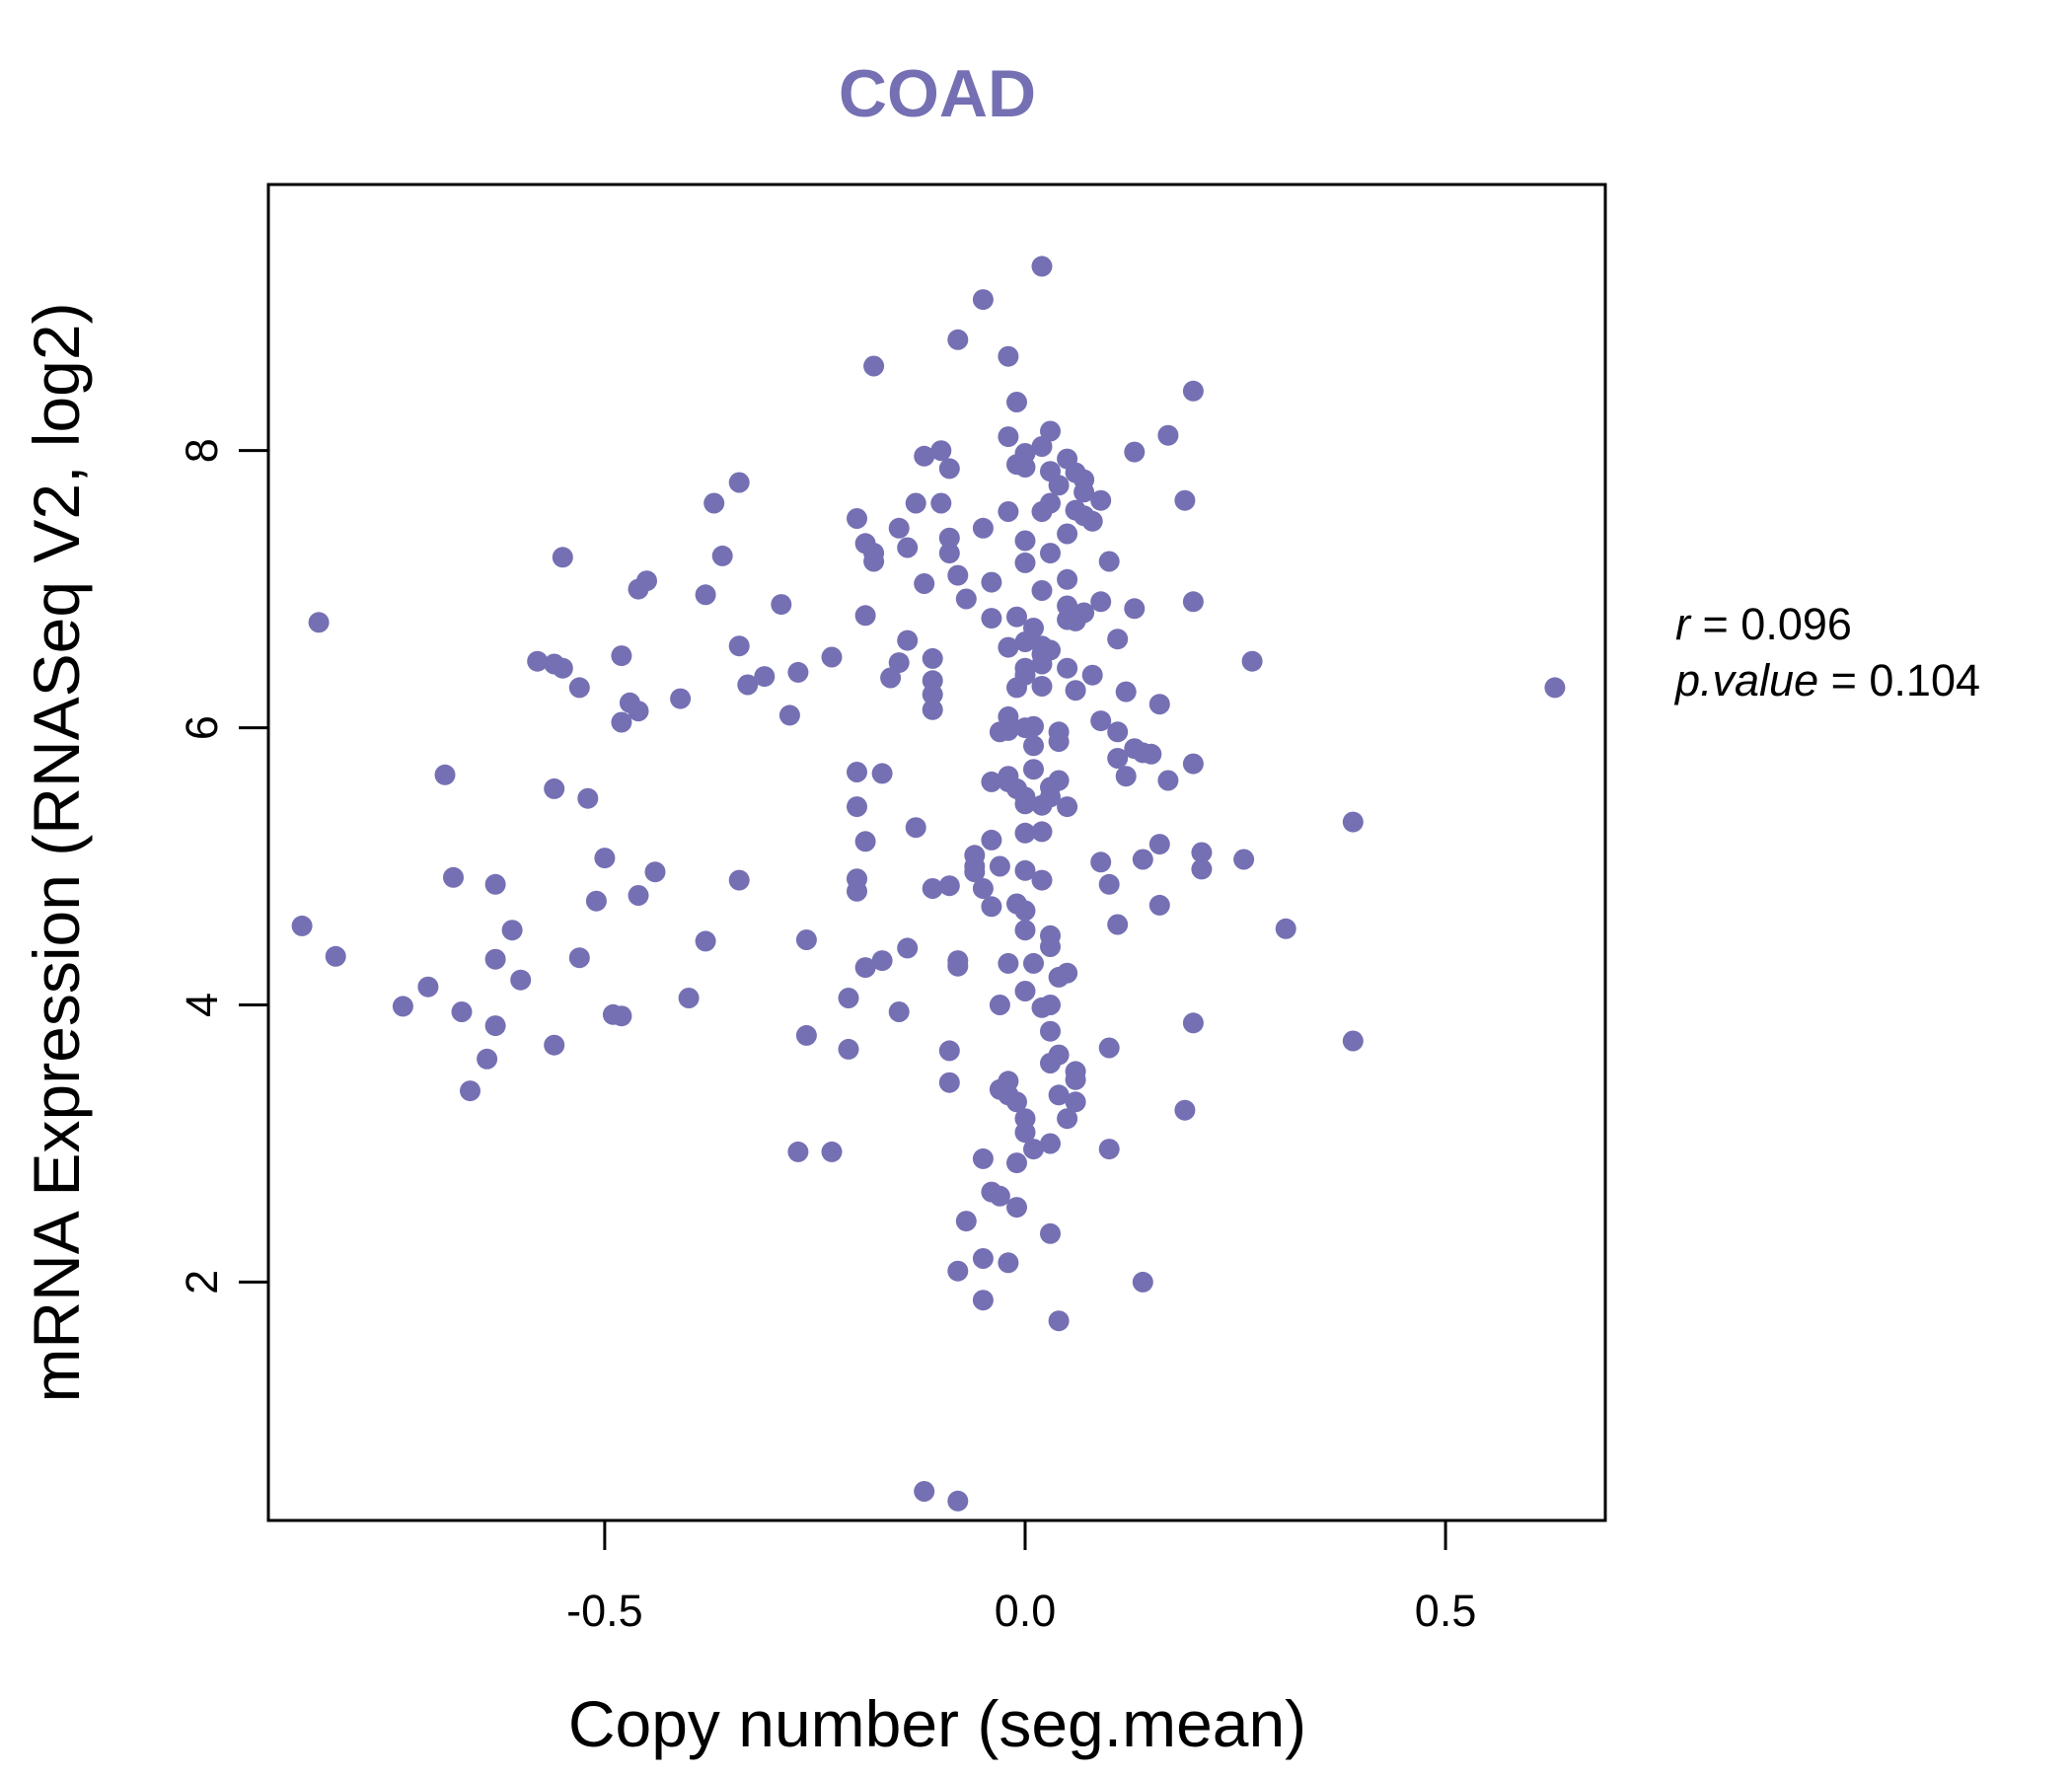 The width and height of the screenshot is (2072, 1776). I want to click on p-label: p.value, so click(1746, 680).